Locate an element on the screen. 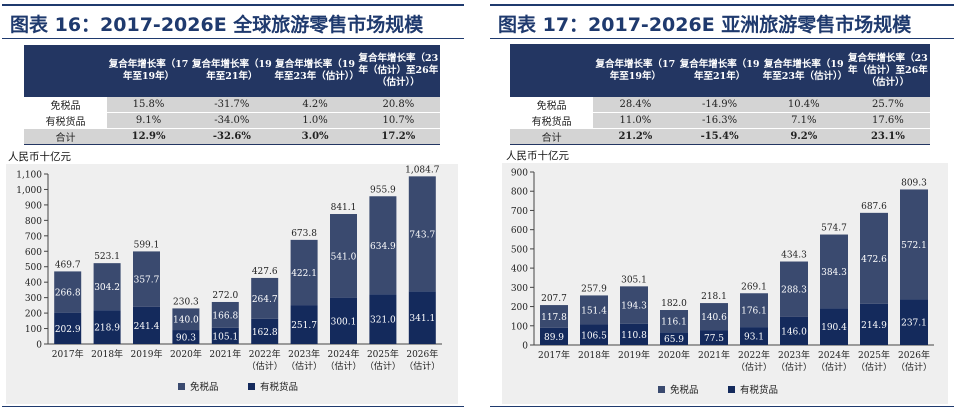  data-label-duty-free: 264.7 is located at coordinates (265, 300).